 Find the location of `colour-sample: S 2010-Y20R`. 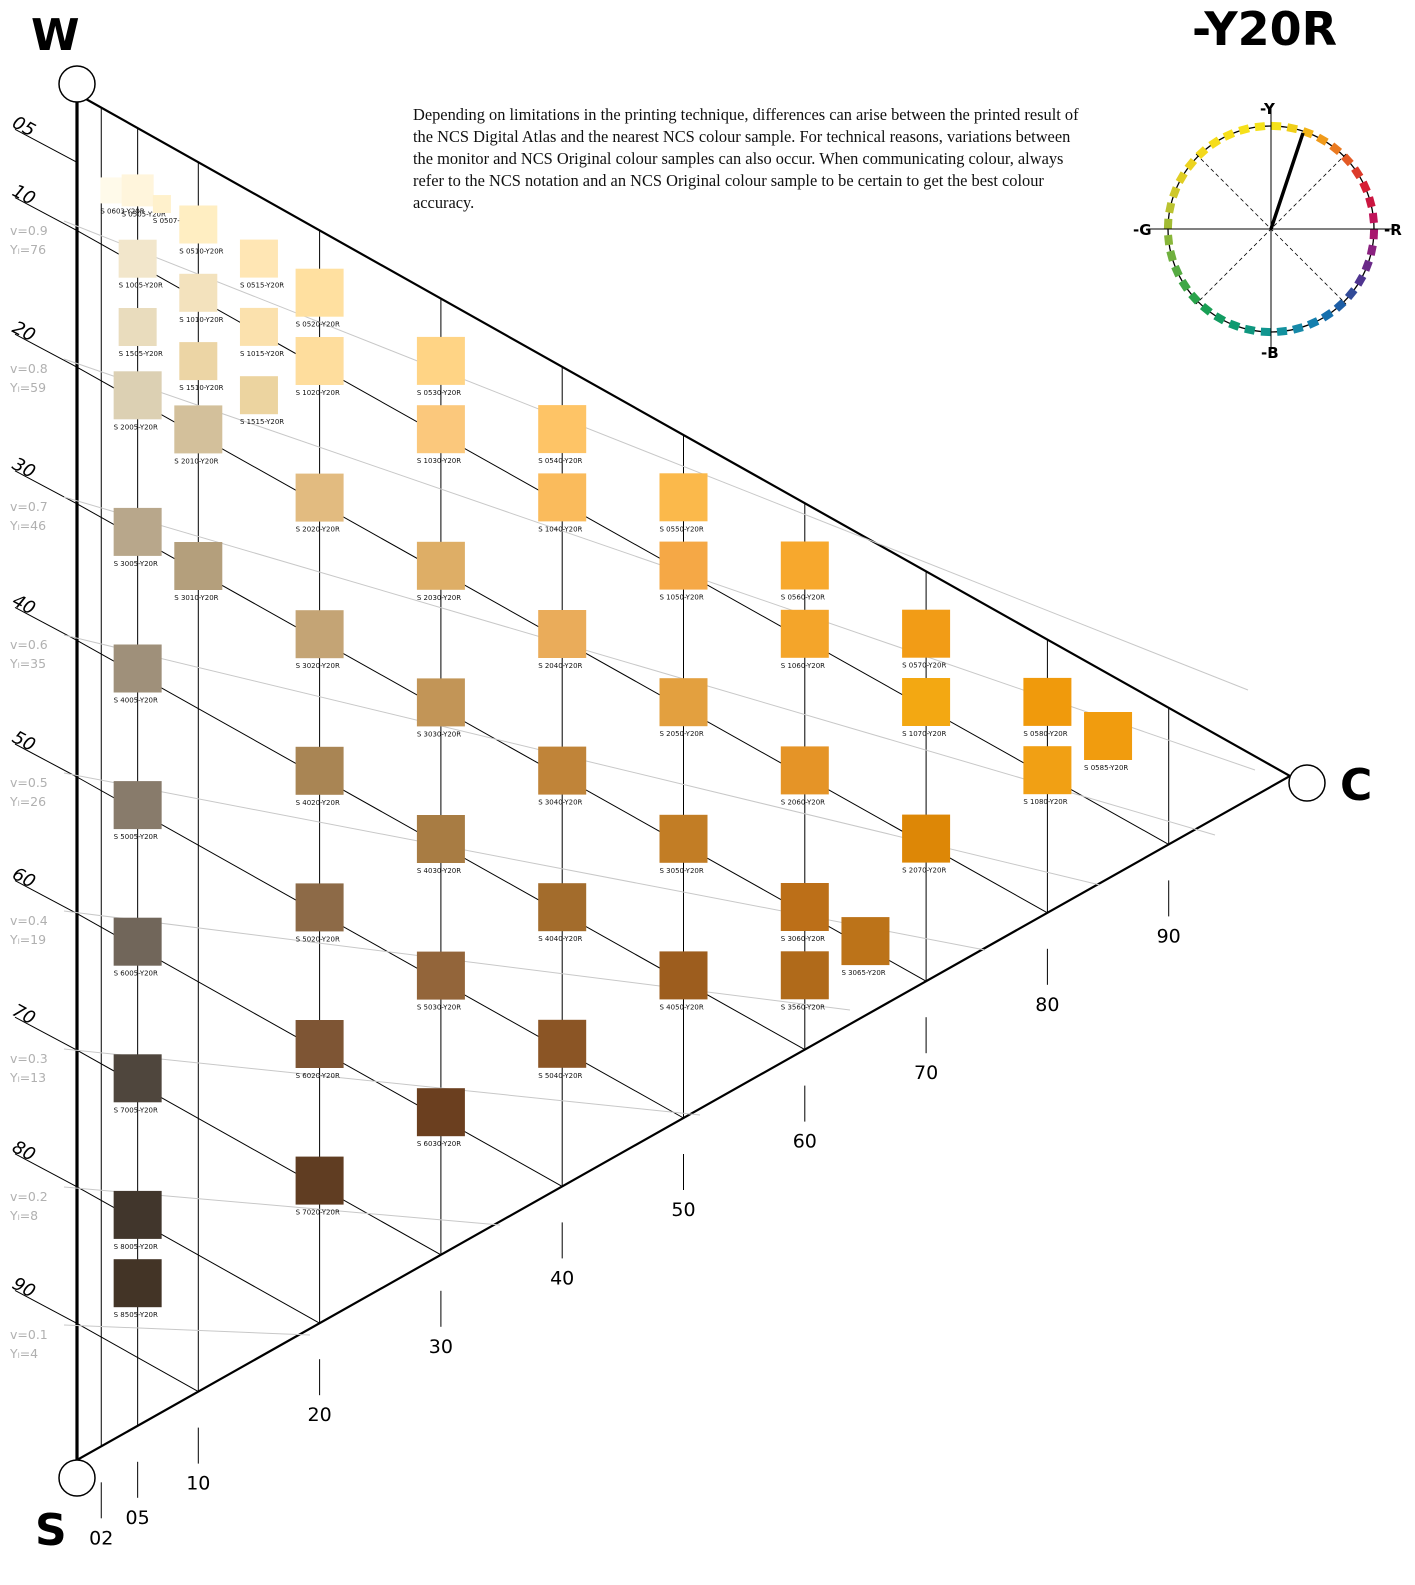

colour-sample: S 2010-Y20R is located at coordinates (198, 435).